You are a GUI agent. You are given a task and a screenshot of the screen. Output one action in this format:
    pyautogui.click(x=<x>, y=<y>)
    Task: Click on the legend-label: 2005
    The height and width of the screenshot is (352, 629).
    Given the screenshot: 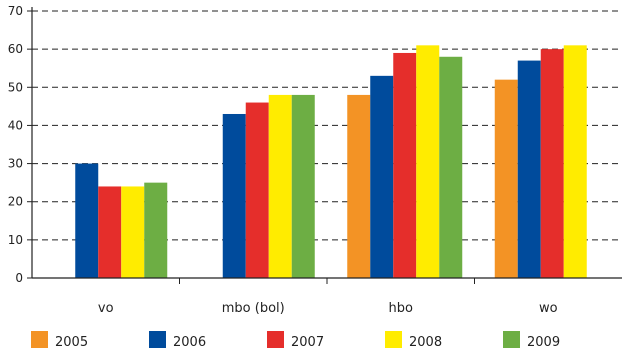 What is the action you would take?
    pyautogui.click(x=71, y=342)
    